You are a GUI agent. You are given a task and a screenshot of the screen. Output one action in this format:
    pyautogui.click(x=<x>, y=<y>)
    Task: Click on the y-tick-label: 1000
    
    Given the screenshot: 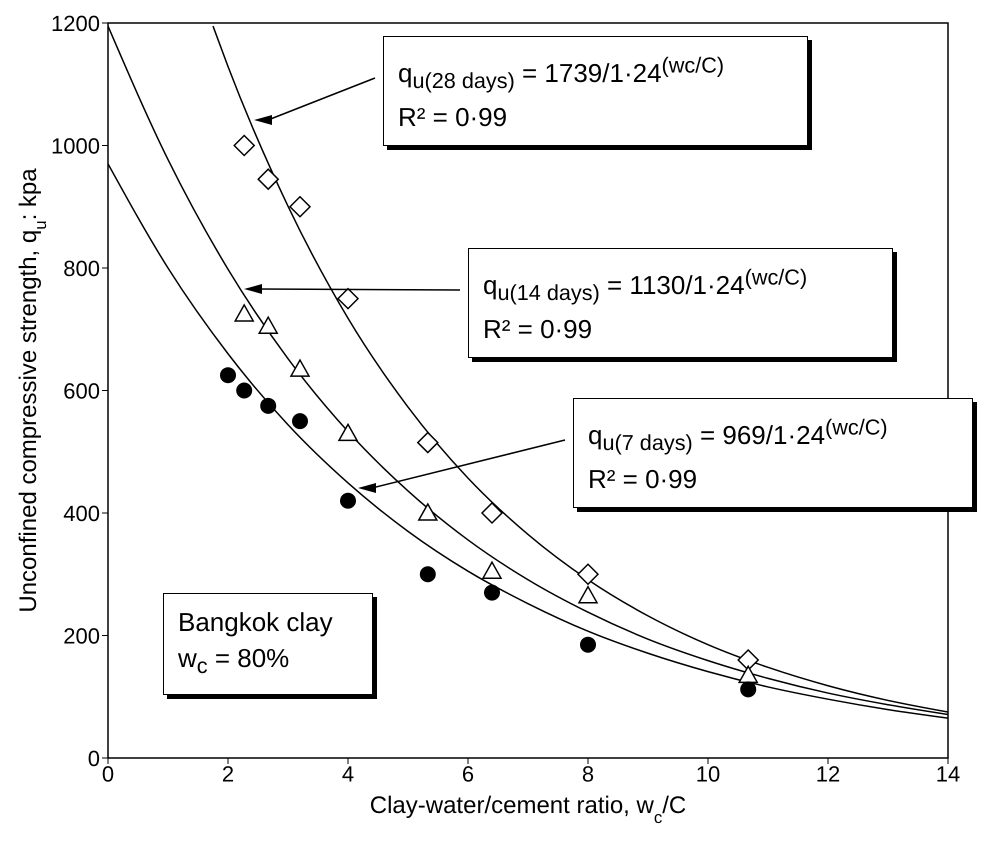 What is the action you would take?
    pyautogui.click(x=75, y=145)
    